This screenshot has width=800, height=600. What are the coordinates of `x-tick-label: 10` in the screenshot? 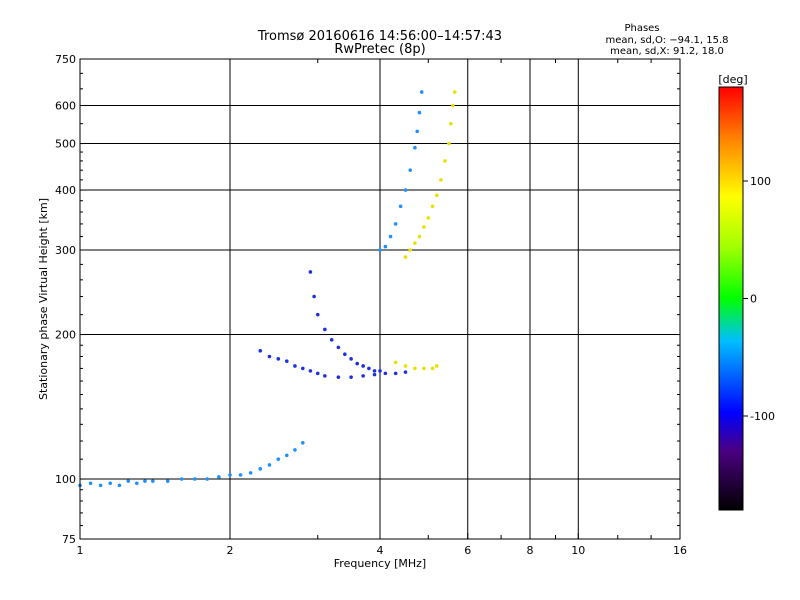 It's located at (578, 550).